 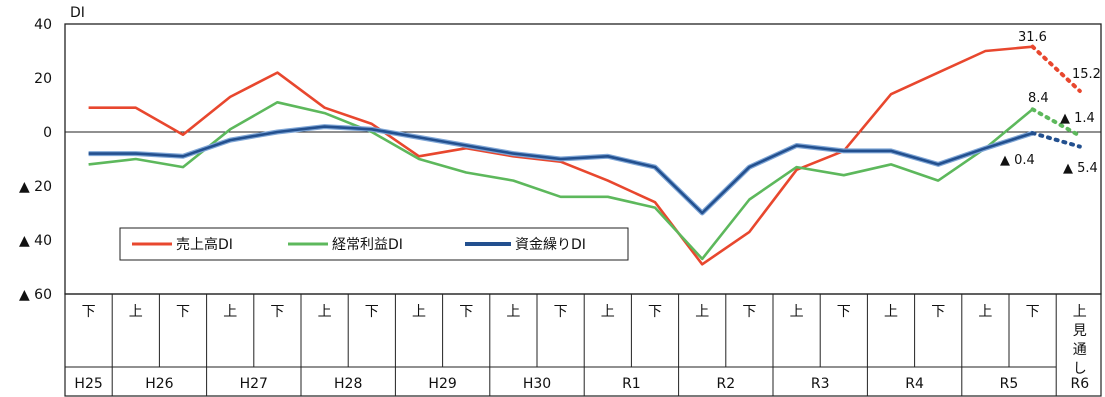 What do you see at coordinates (1080, 312) in the screenshot?
I see `forecast-label: 上` at bounding box center [1080, 312].